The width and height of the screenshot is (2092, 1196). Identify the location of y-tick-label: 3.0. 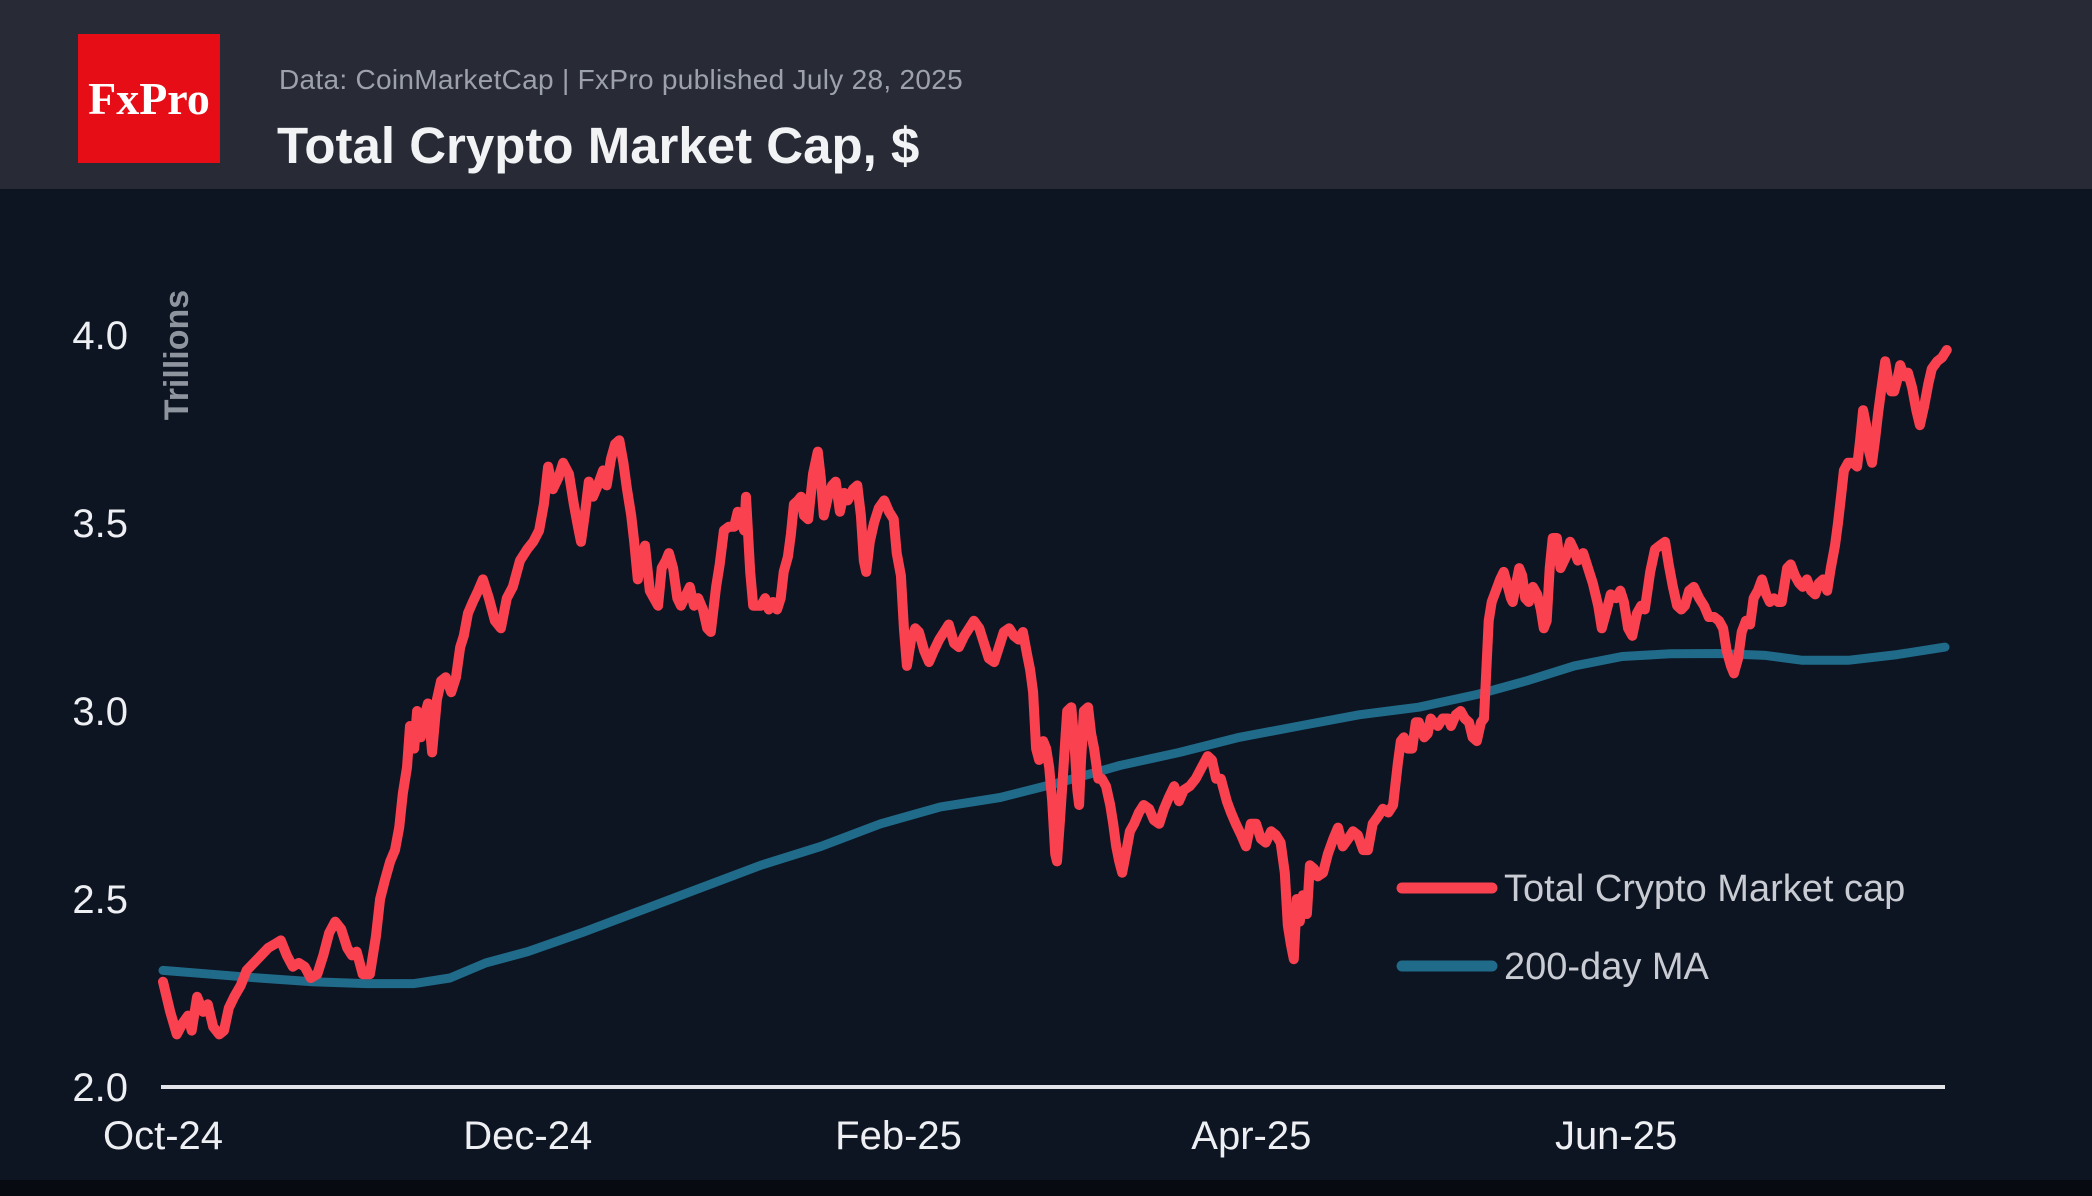
(100, 712).